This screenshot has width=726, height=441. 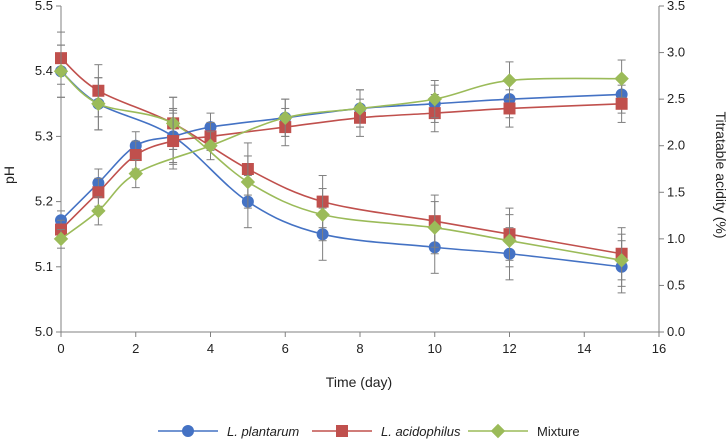 What do you see at coordinates (48, 169) in the screenshot?
I see `y-left-axis-ticks: 5.0 5.1 5.2 5.3 5.4 5.5` at bounding box center [48, 169].